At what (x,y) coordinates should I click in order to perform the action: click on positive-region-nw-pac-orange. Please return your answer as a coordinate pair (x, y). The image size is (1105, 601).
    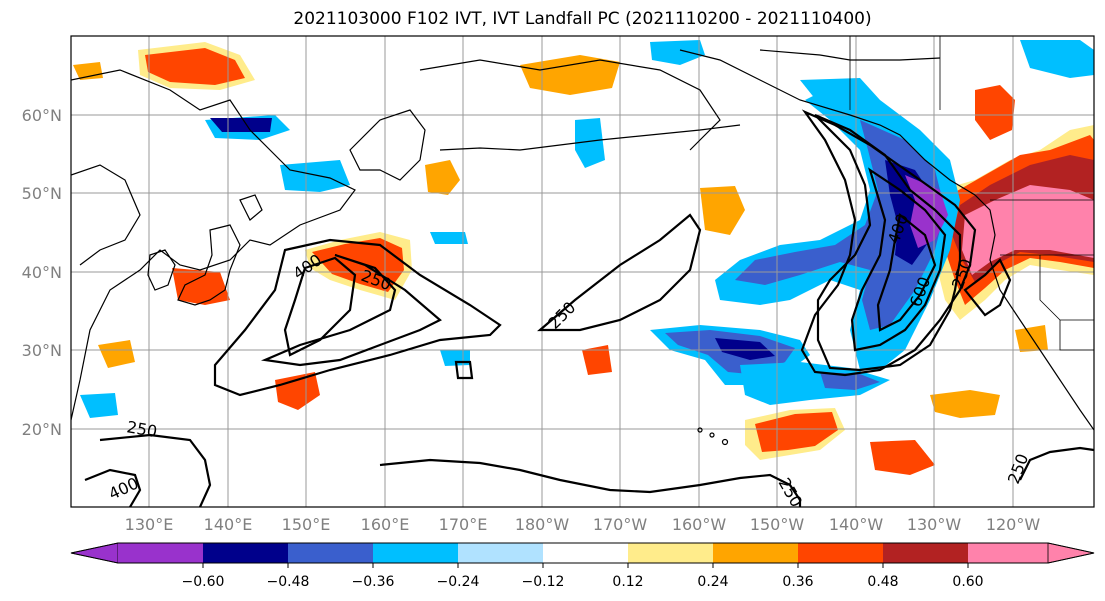
    Looking at the image, I should click on (358, 265).